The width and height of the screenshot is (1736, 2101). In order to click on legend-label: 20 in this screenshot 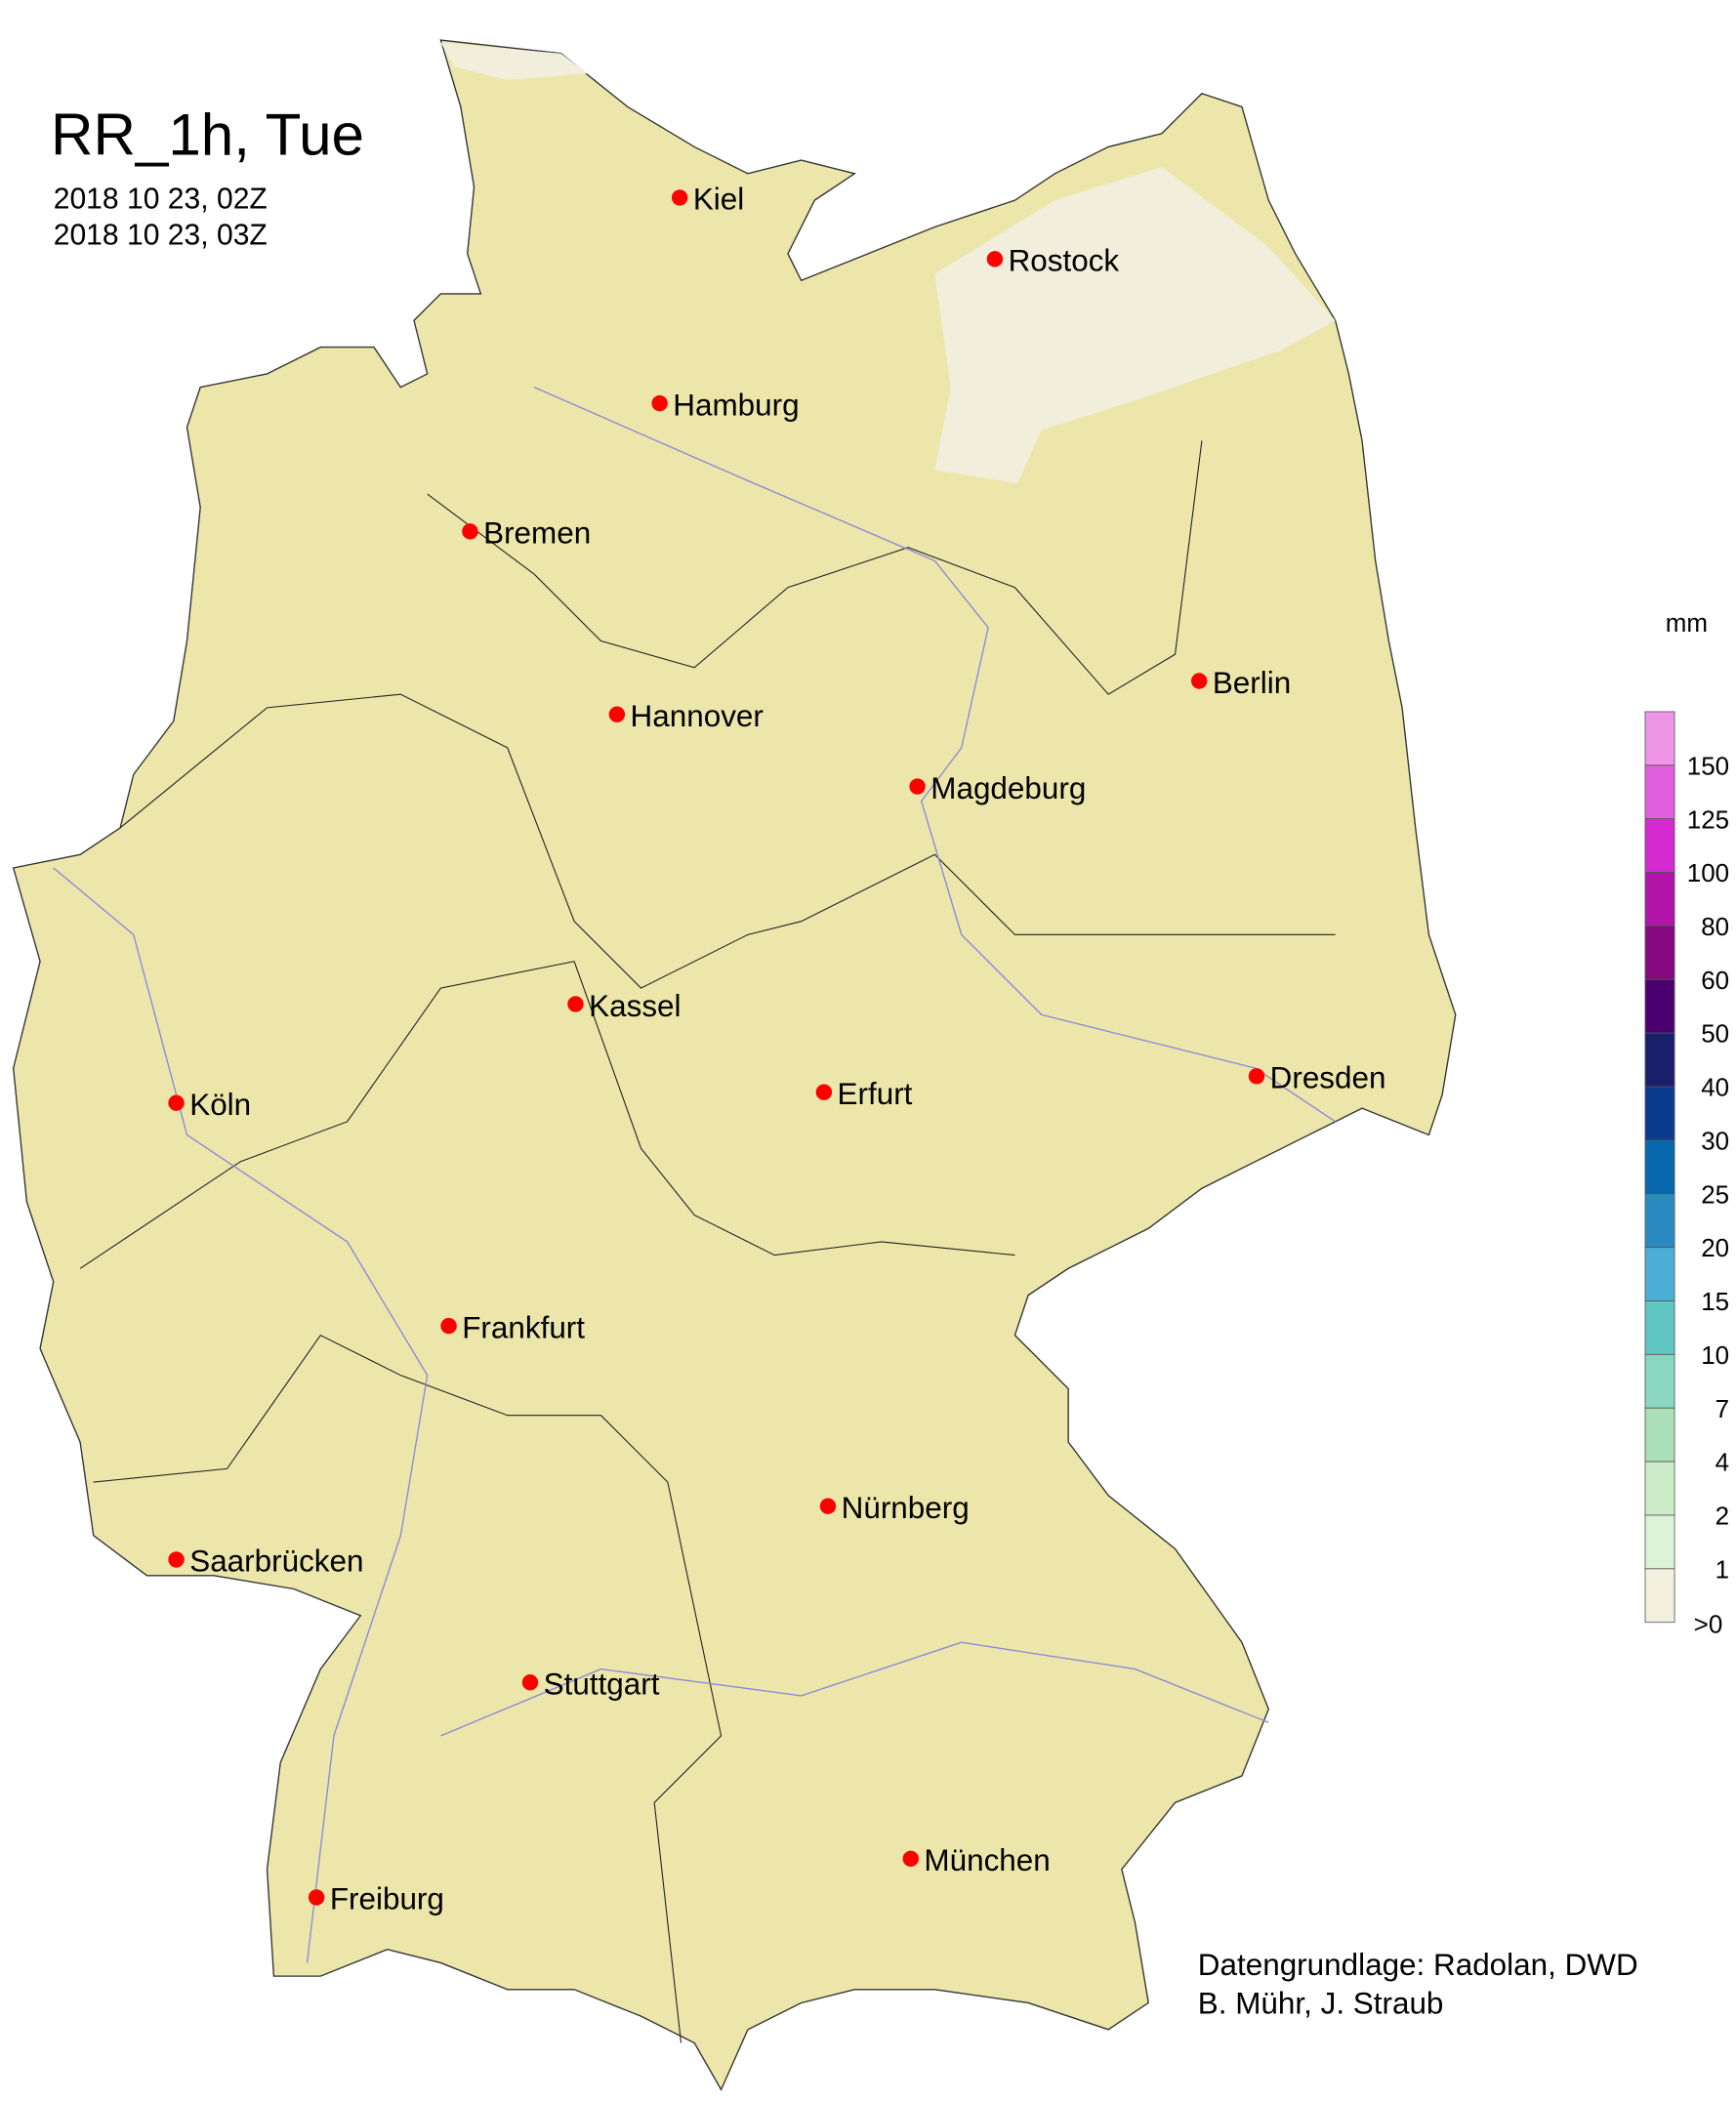, I will do `click(1715, 1248)`.